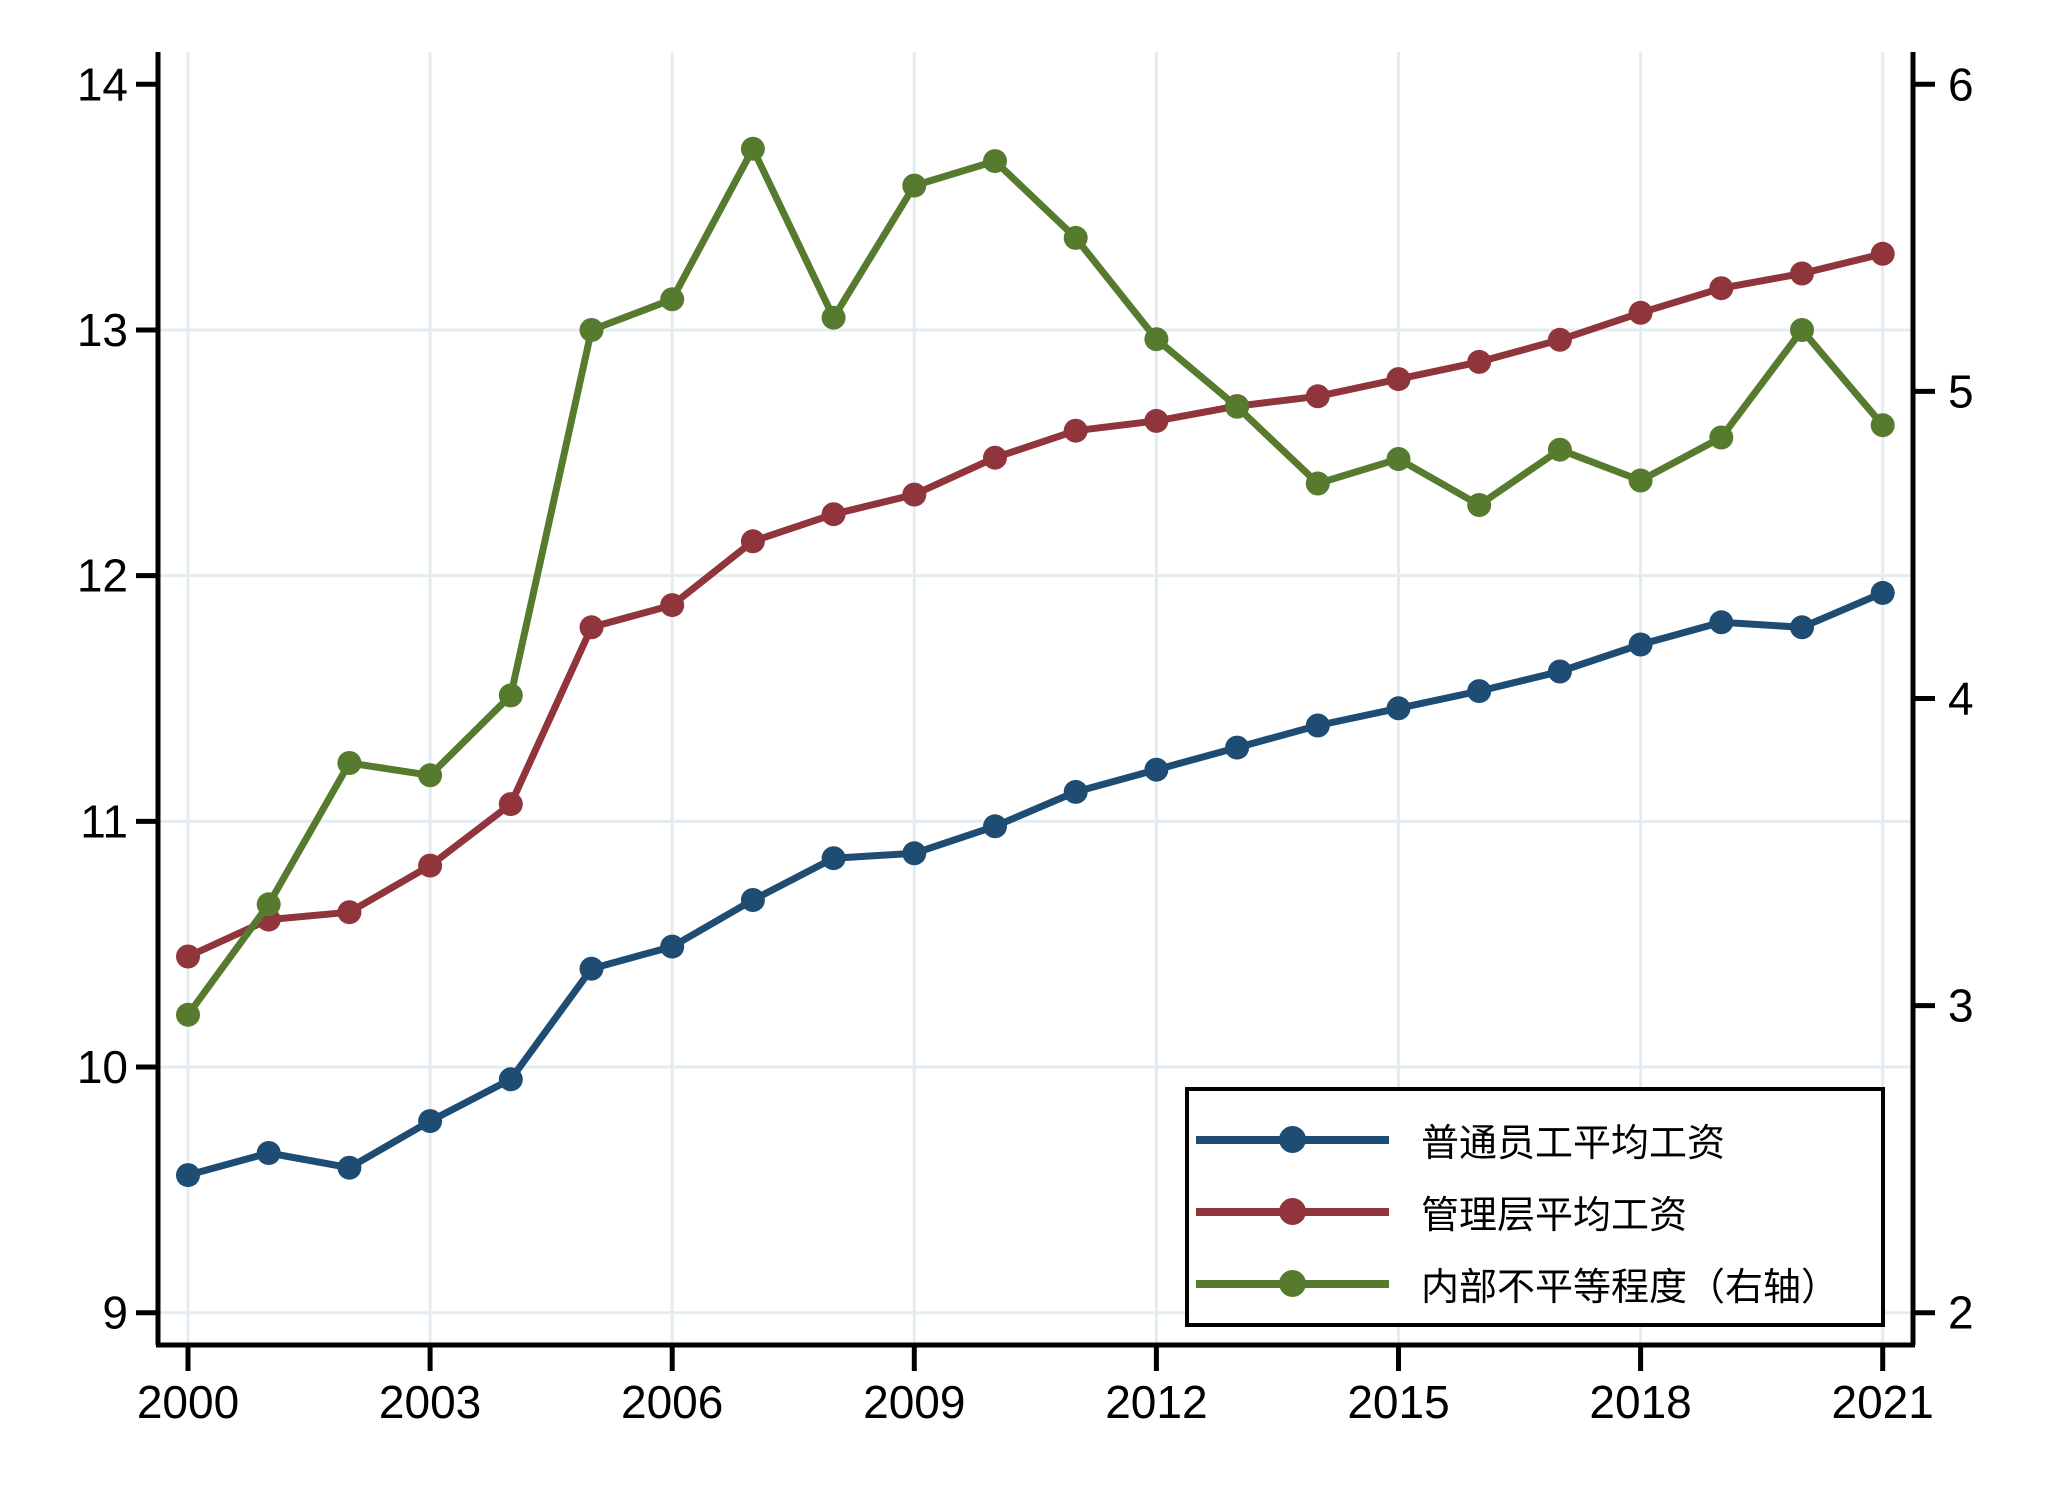 The width and height of the screenshot is (2048, 1489). Describe the element at coordinates (1883, 1402) in the screenshot. I see `x-tick-label: 2021` at that location.